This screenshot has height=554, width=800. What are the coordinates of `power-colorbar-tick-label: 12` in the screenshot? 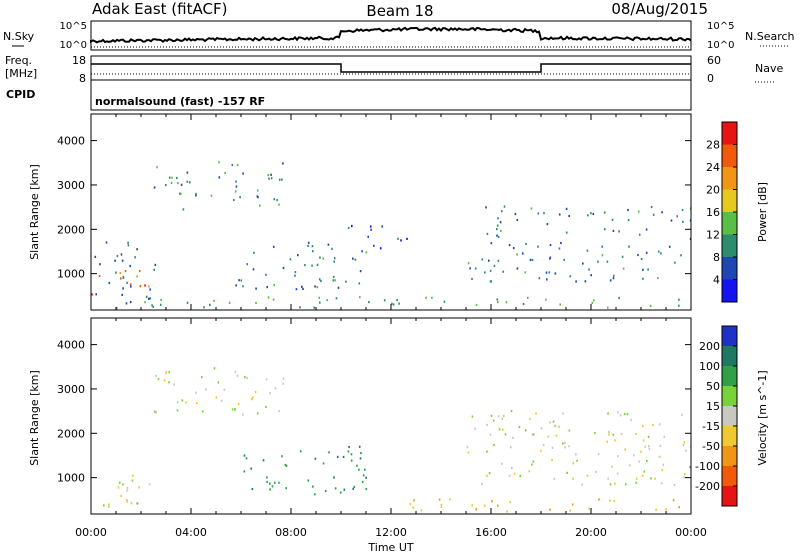 It's located at (713, 235).